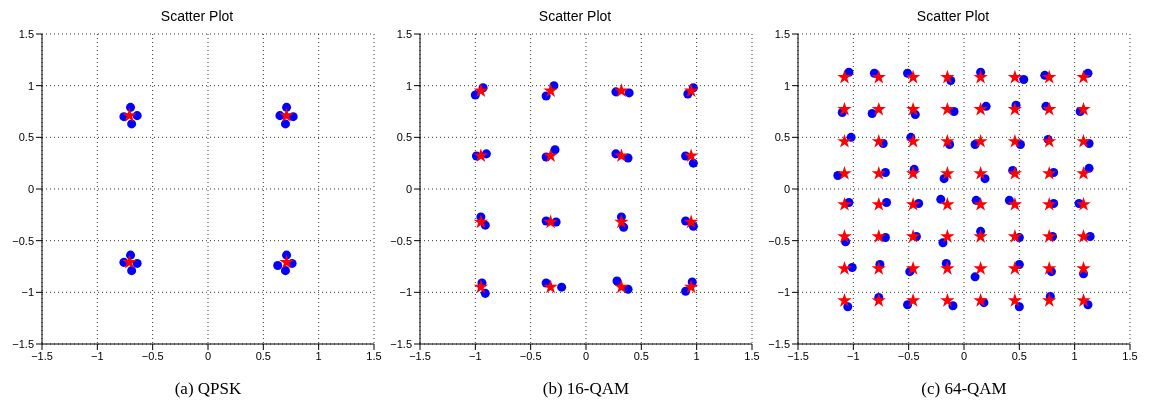 The height and width of the screenshot is (414, 1150). I want to click on x-axis-title: (b) 16-QAM, so click(586, 388).